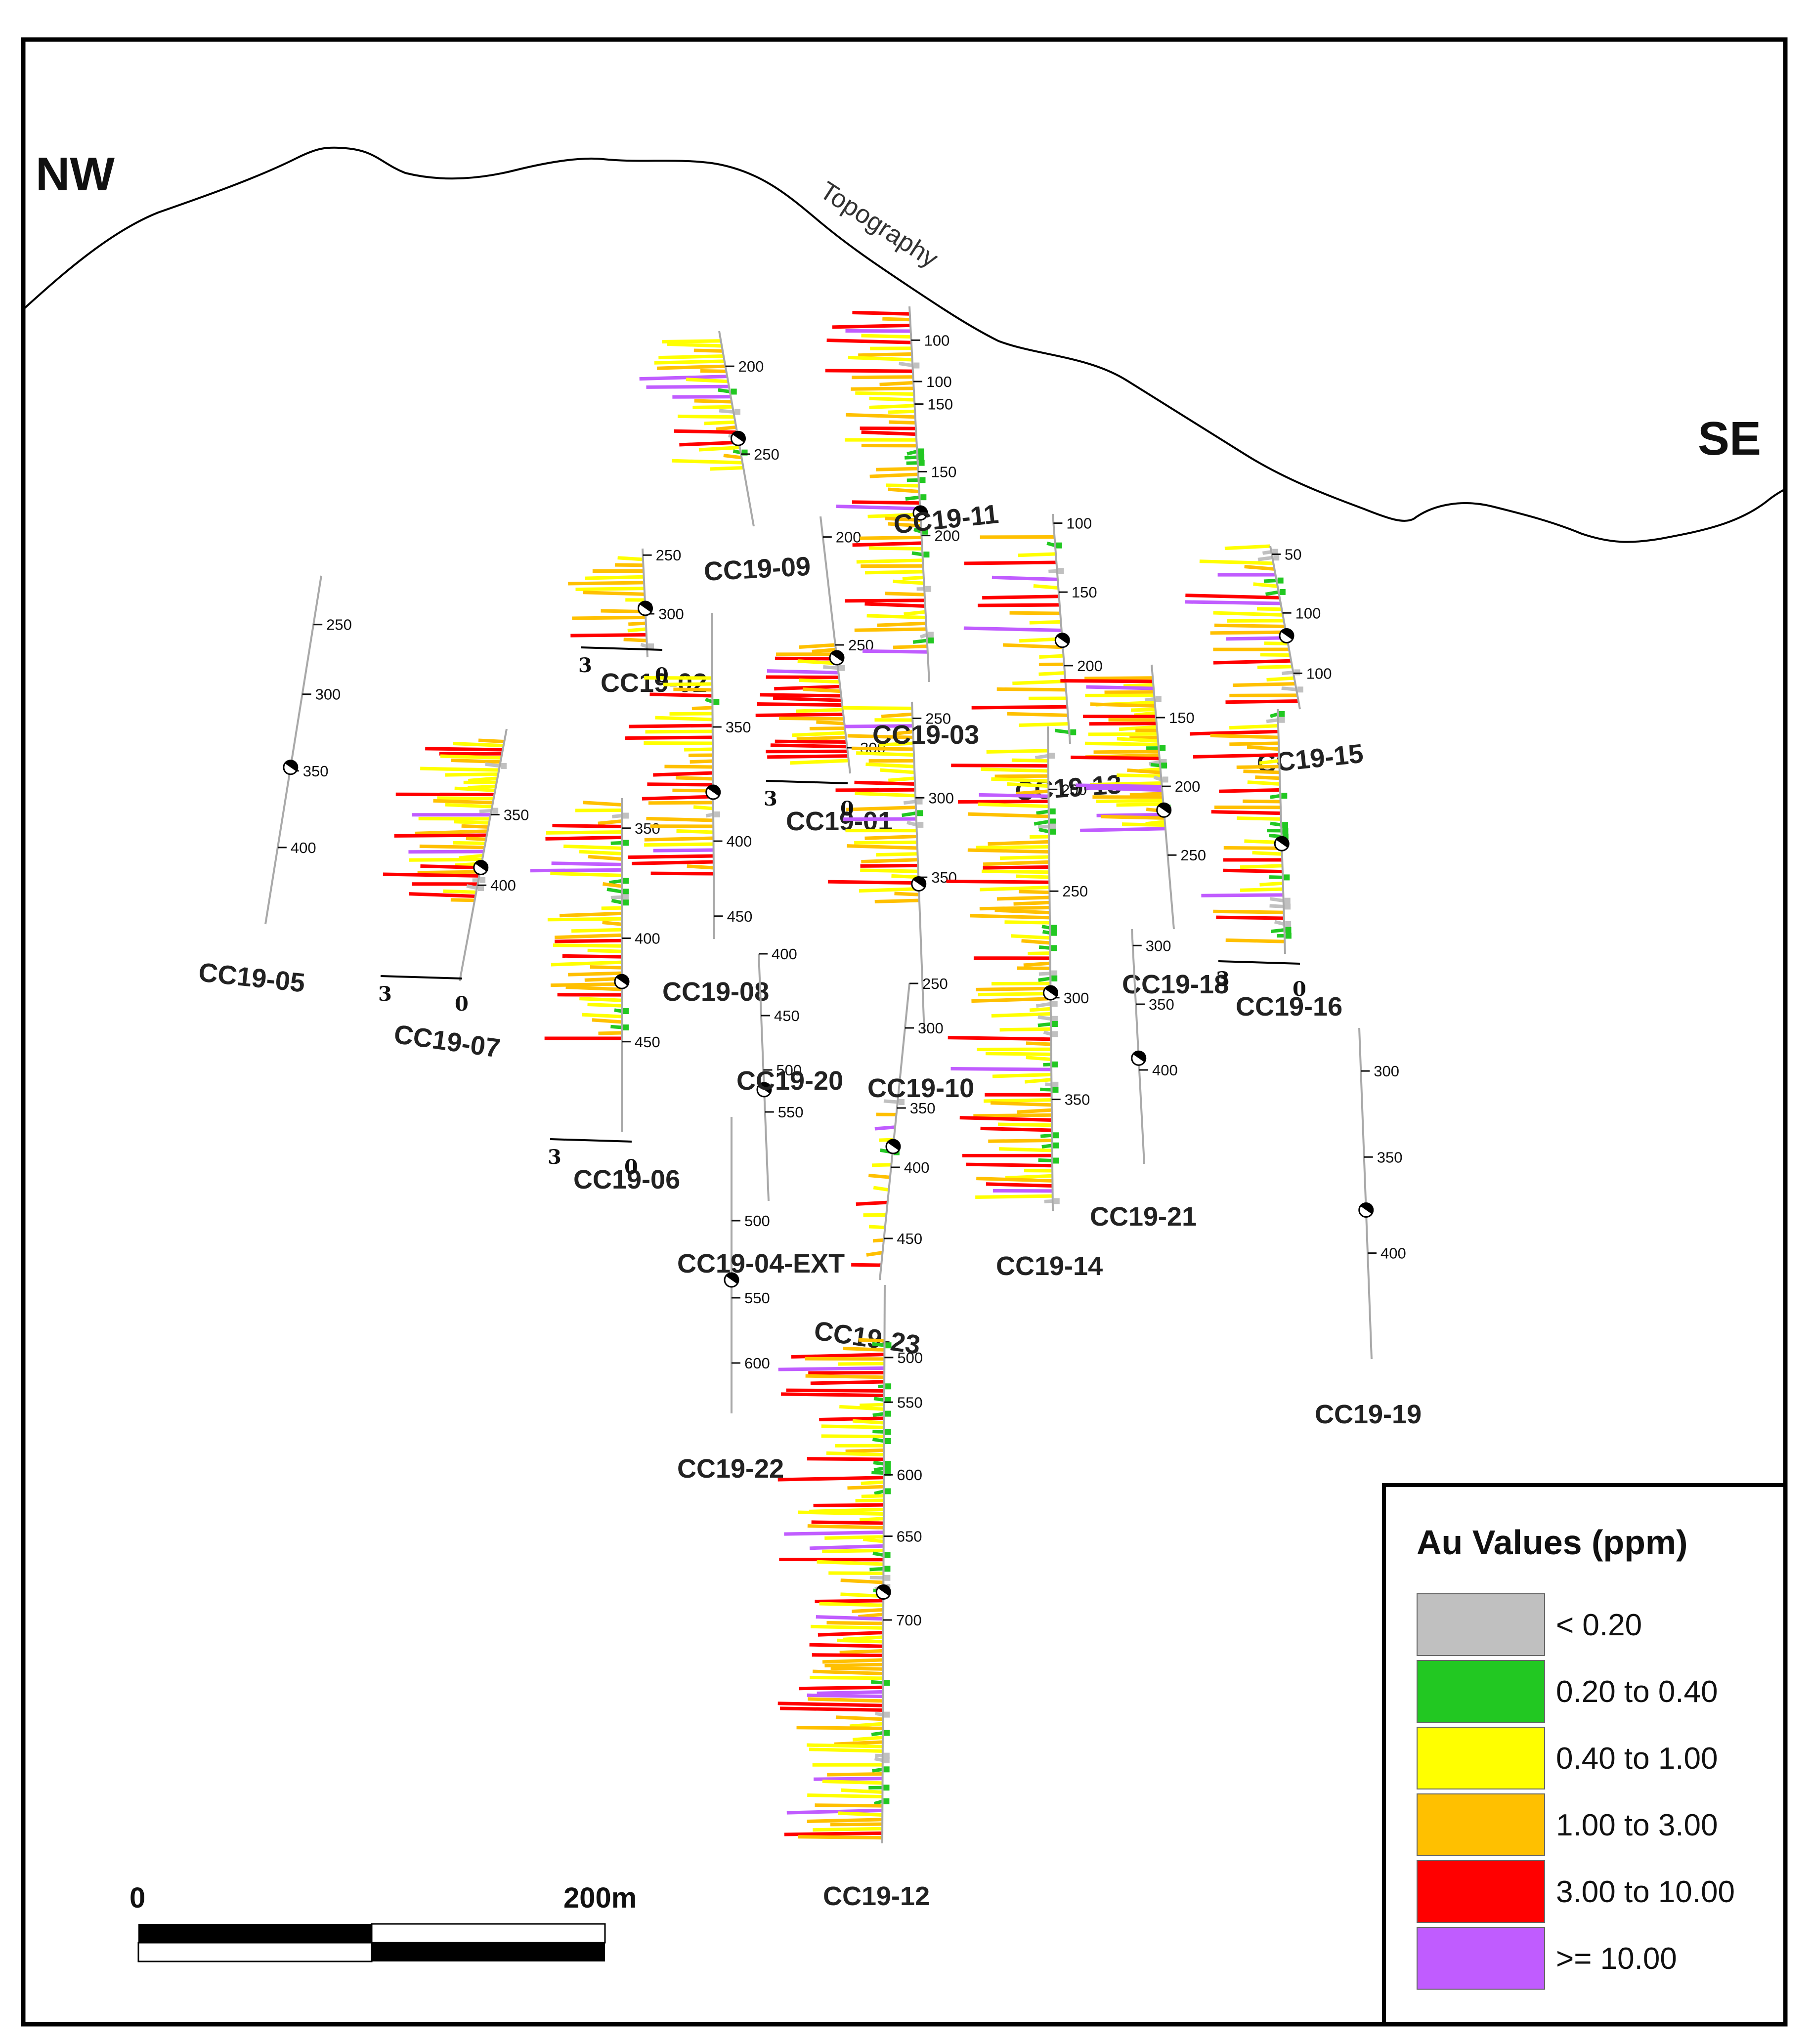 This screenshot has width=1811, height=2044. I want to click on collar-baseline, so click(421, 977).